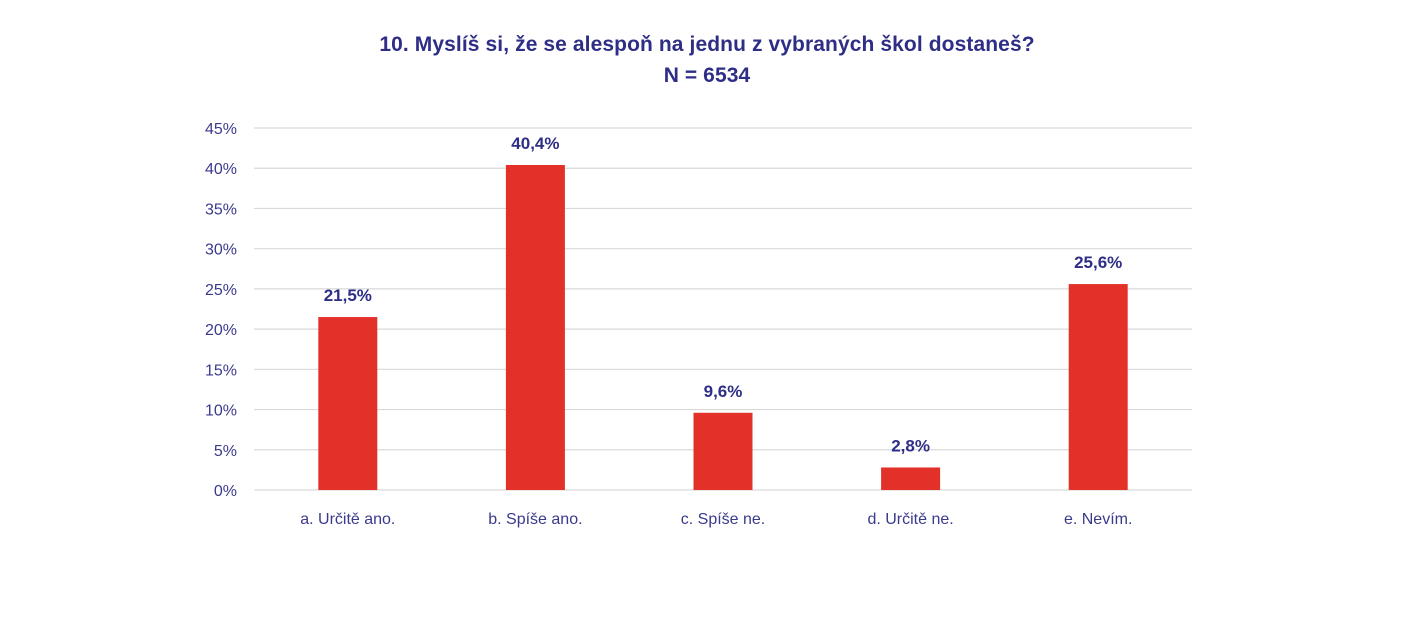 The image size is (1414, 642). What do you see at coordinates (221, 290) in the screenshot?
I see `y-tick-label: 25%` at bounding box center [221, 290].